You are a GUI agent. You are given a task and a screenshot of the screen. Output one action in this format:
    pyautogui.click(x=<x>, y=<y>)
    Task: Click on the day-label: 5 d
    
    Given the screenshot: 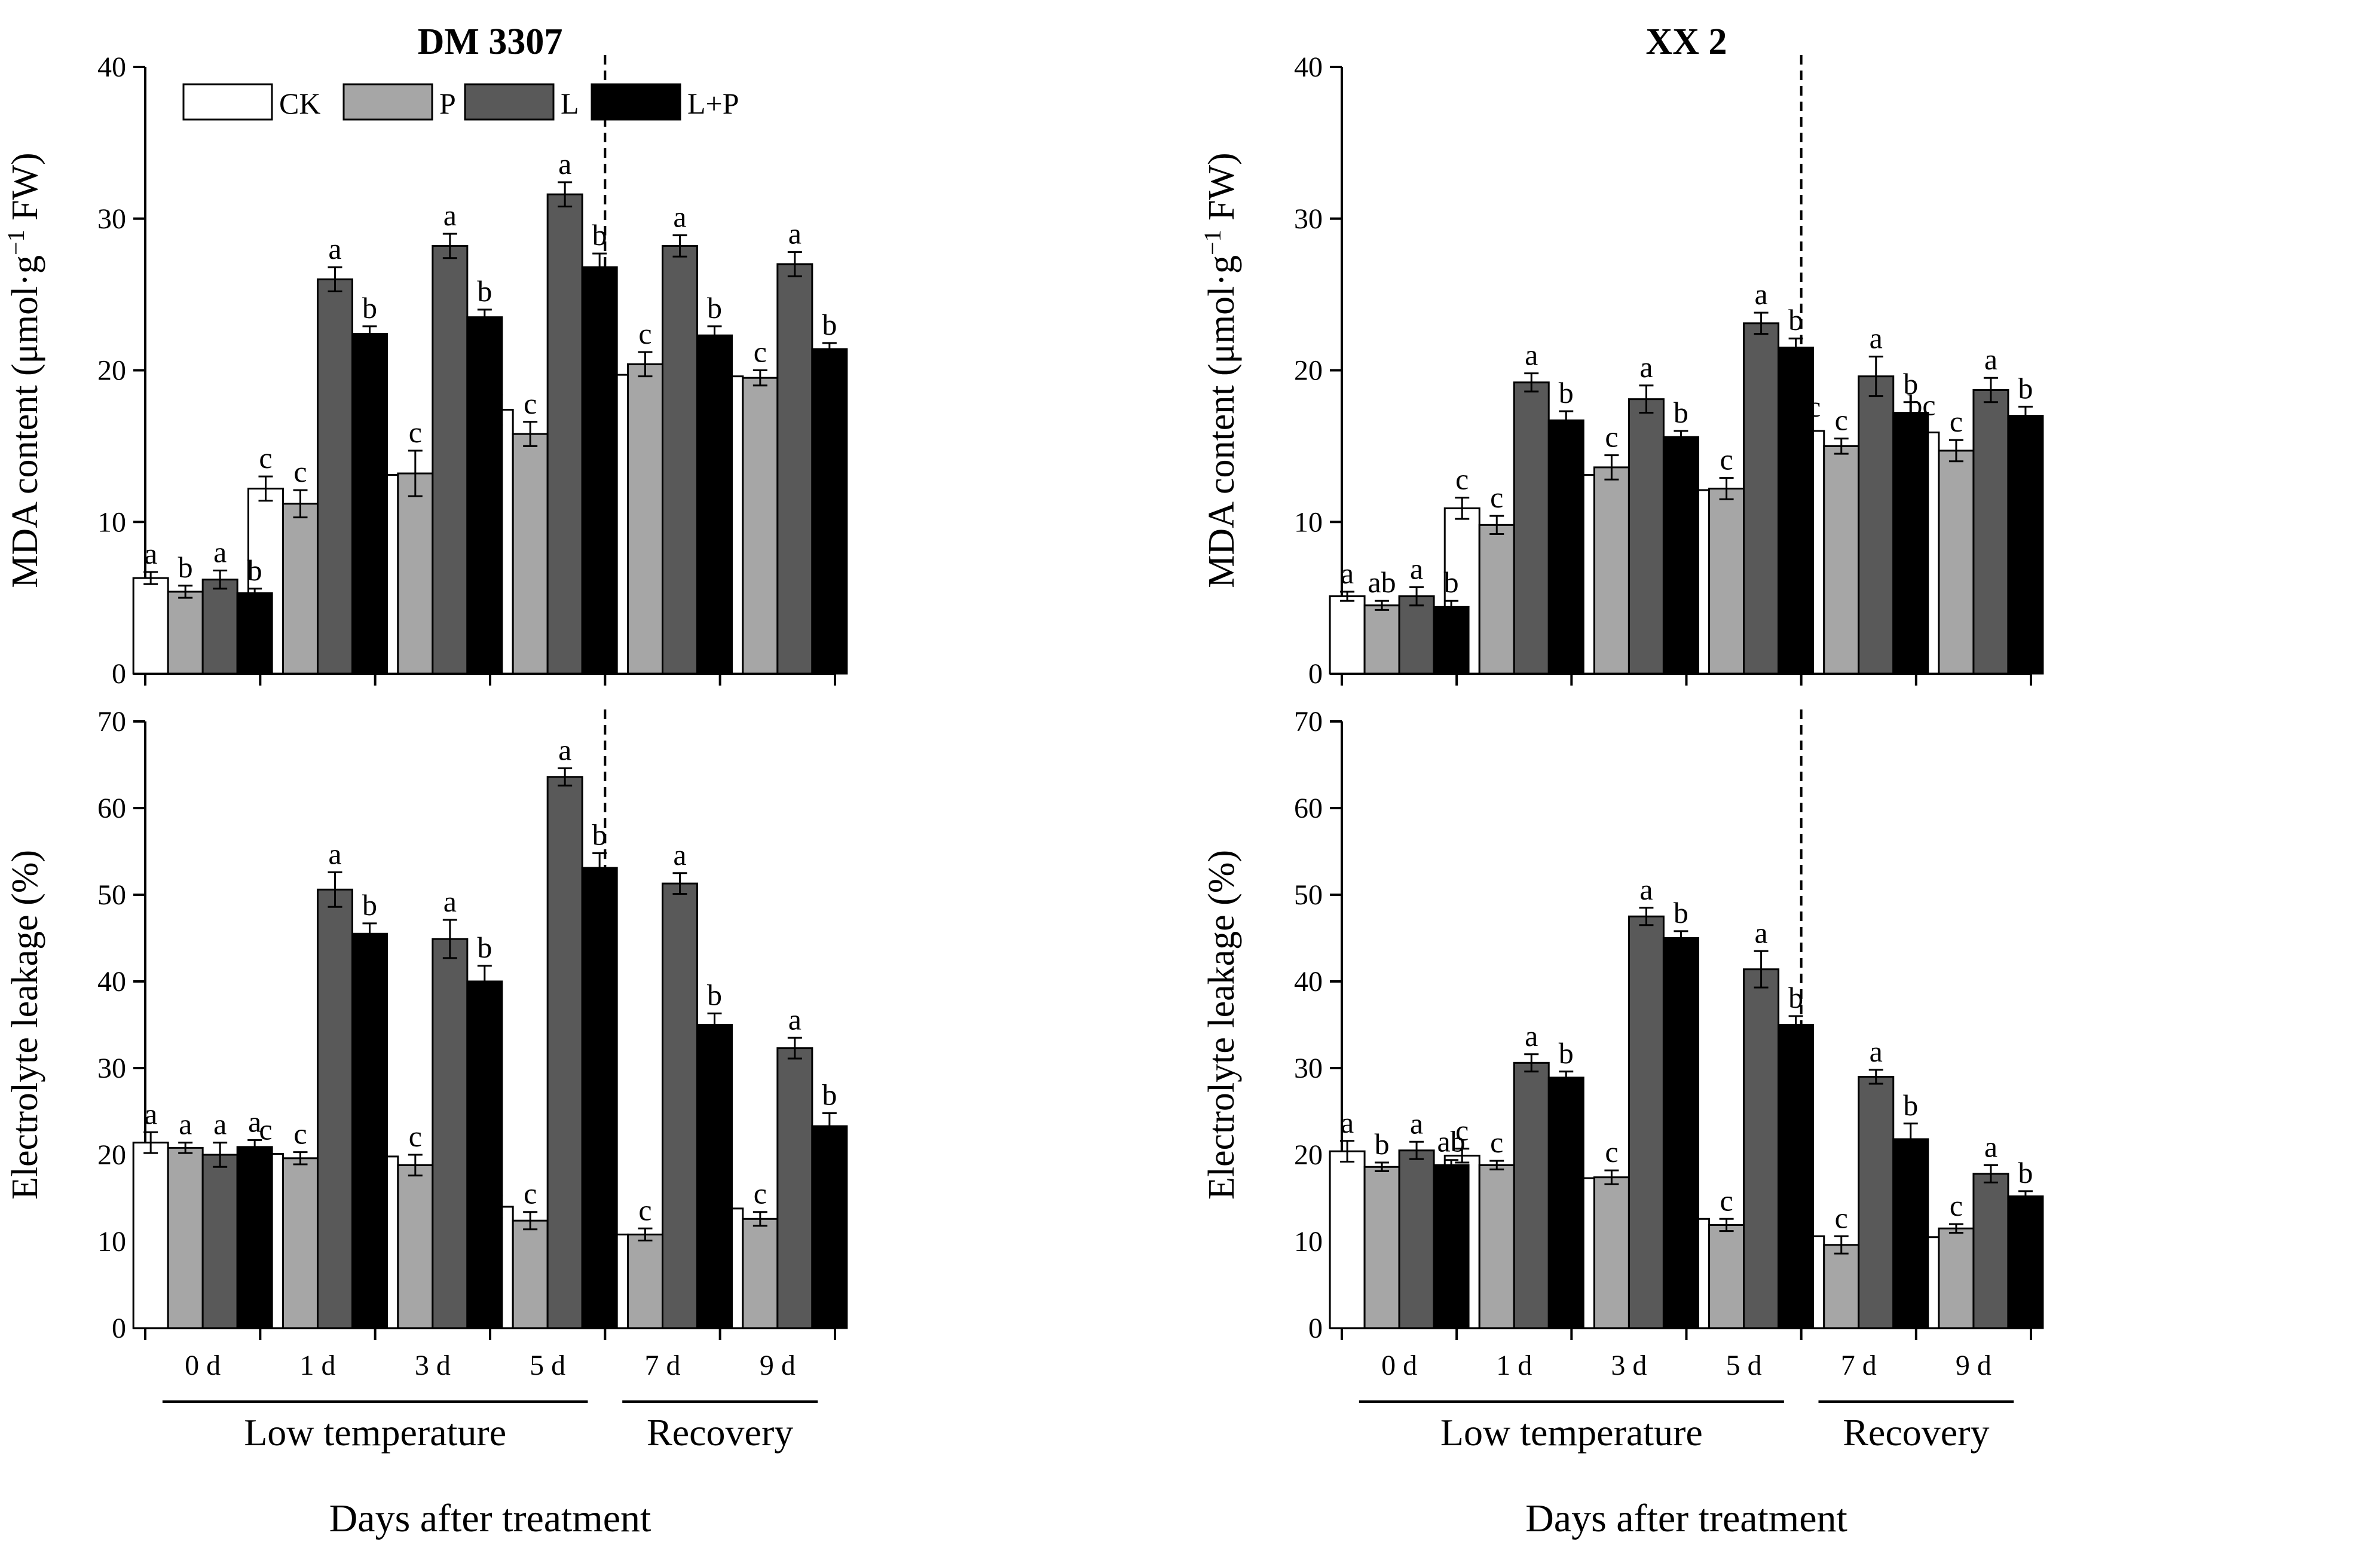 What is the action you would take?
    pyautogui.click(x=547, y=1366)
    